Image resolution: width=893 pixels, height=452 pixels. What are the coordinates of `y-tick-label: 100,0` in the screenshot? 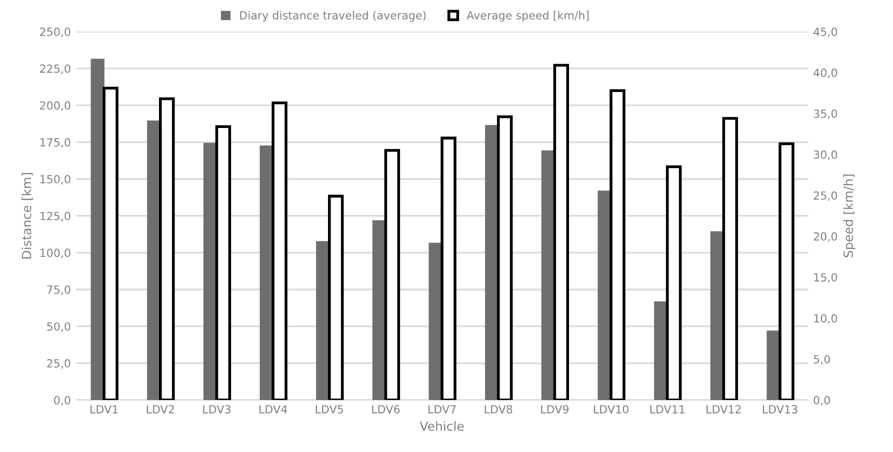 It's located at (55, 253).